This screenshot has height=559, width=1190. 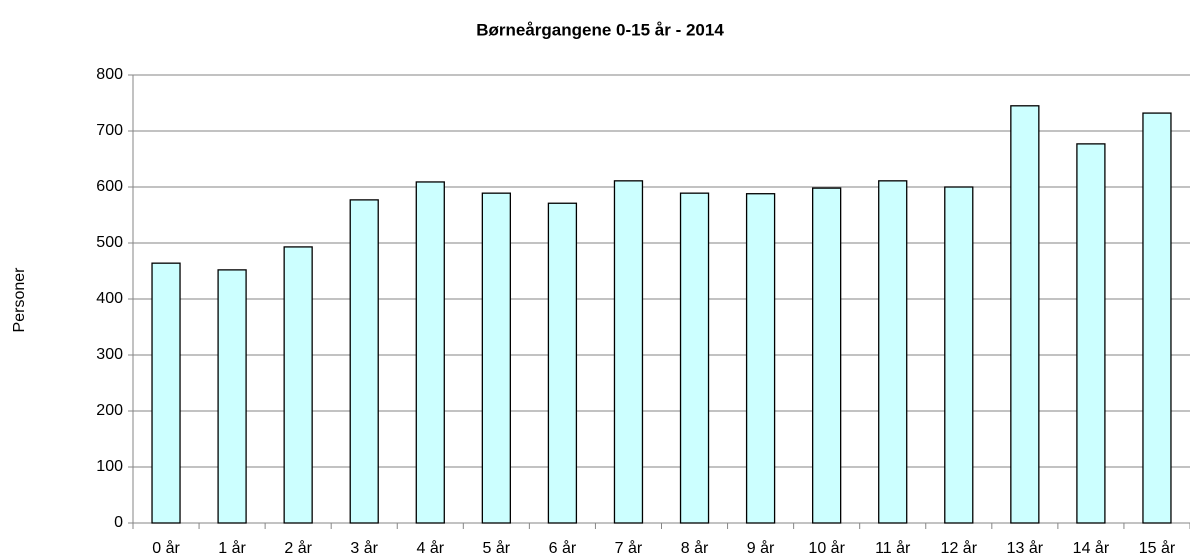 I want to click on x-tick-label: 0 år, so click(x=166, y=548).